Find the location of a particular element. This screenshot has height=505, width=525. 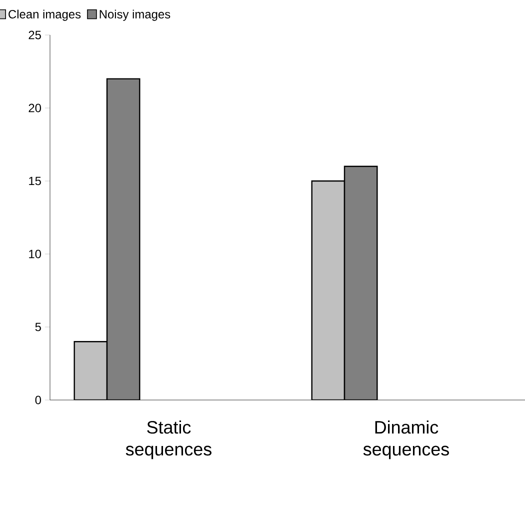

y-tick-label: 25 is located at coordinates (34, 35).